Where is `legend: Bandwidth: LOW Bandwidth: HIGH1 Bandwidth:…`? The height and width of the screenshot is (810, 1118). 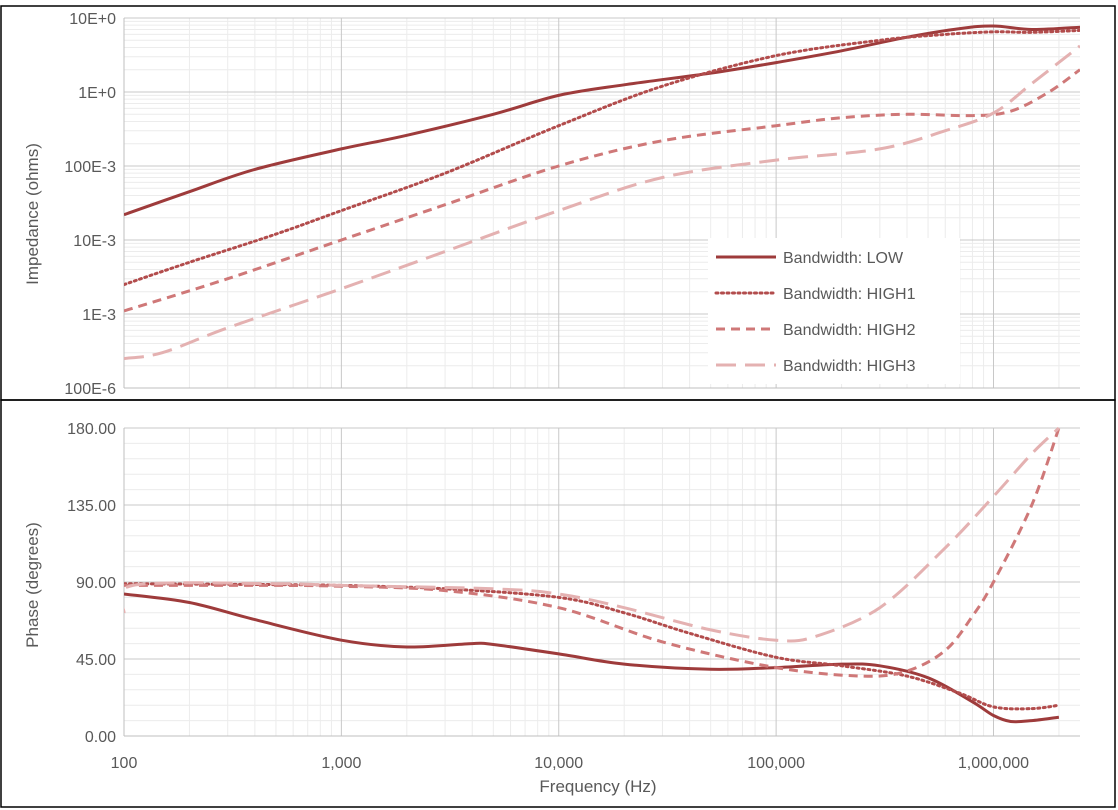
legend: Bandwidth: LOW Bandwidth: HIGH1 Bandwidth:… is located at coordinates (834, 311).